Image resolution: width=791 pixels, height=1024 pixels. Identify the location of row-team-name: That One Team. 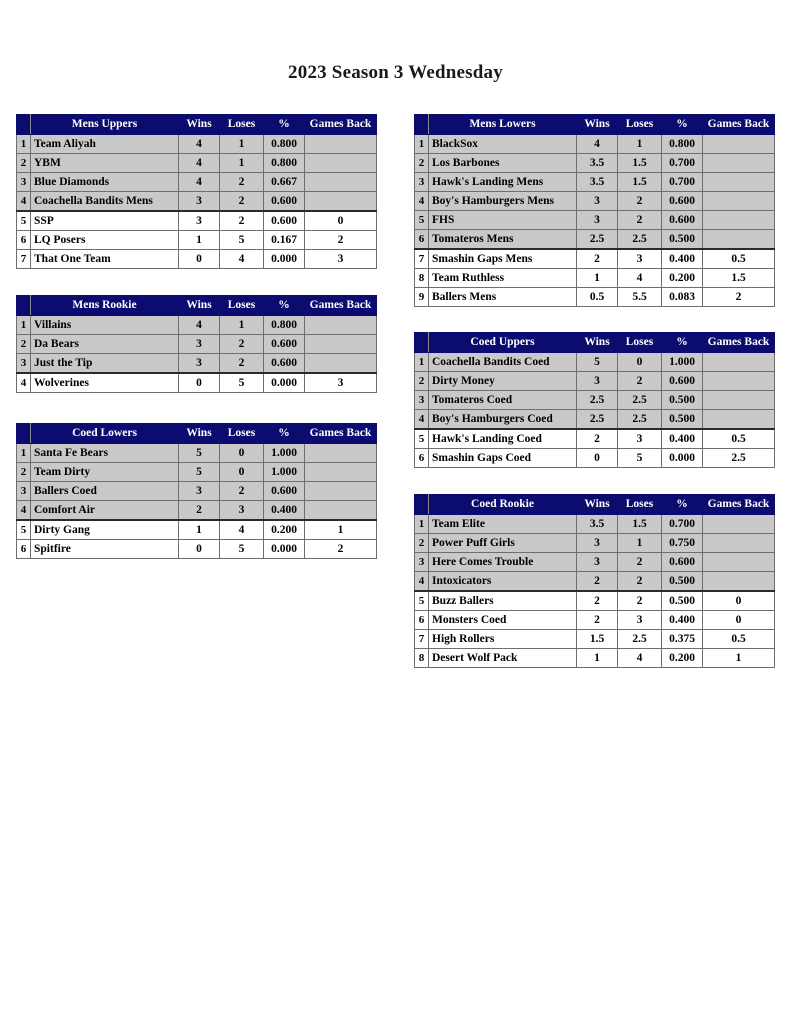
(104, 259).